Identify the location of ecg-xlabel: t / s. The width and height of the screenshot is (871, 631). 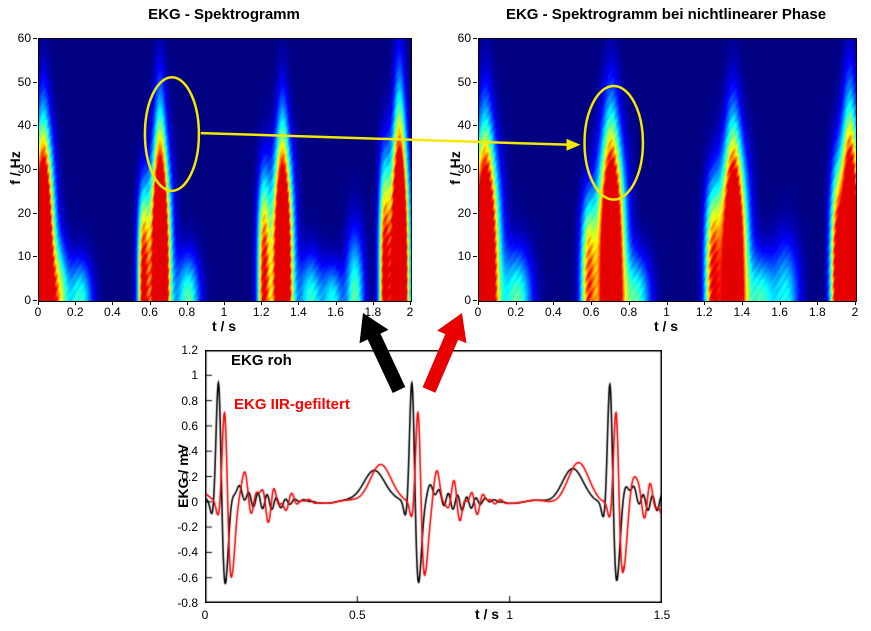
(487, 614).